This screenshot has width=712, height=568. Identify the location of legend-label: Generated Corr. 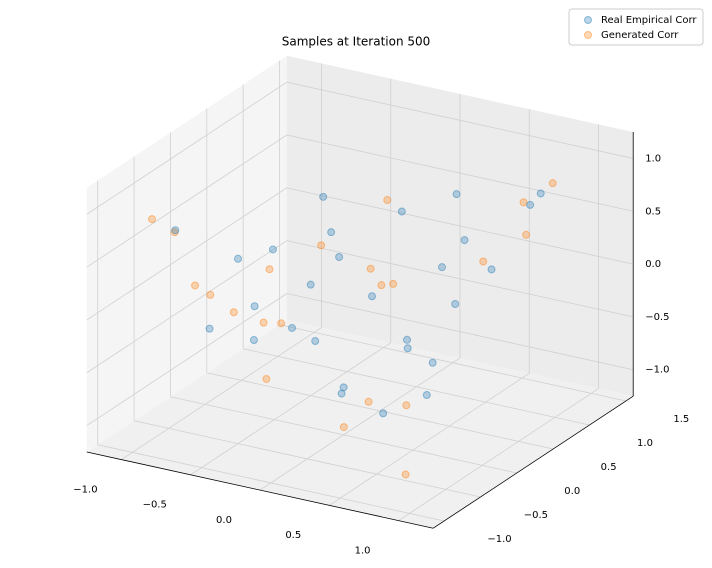
(640, 35).